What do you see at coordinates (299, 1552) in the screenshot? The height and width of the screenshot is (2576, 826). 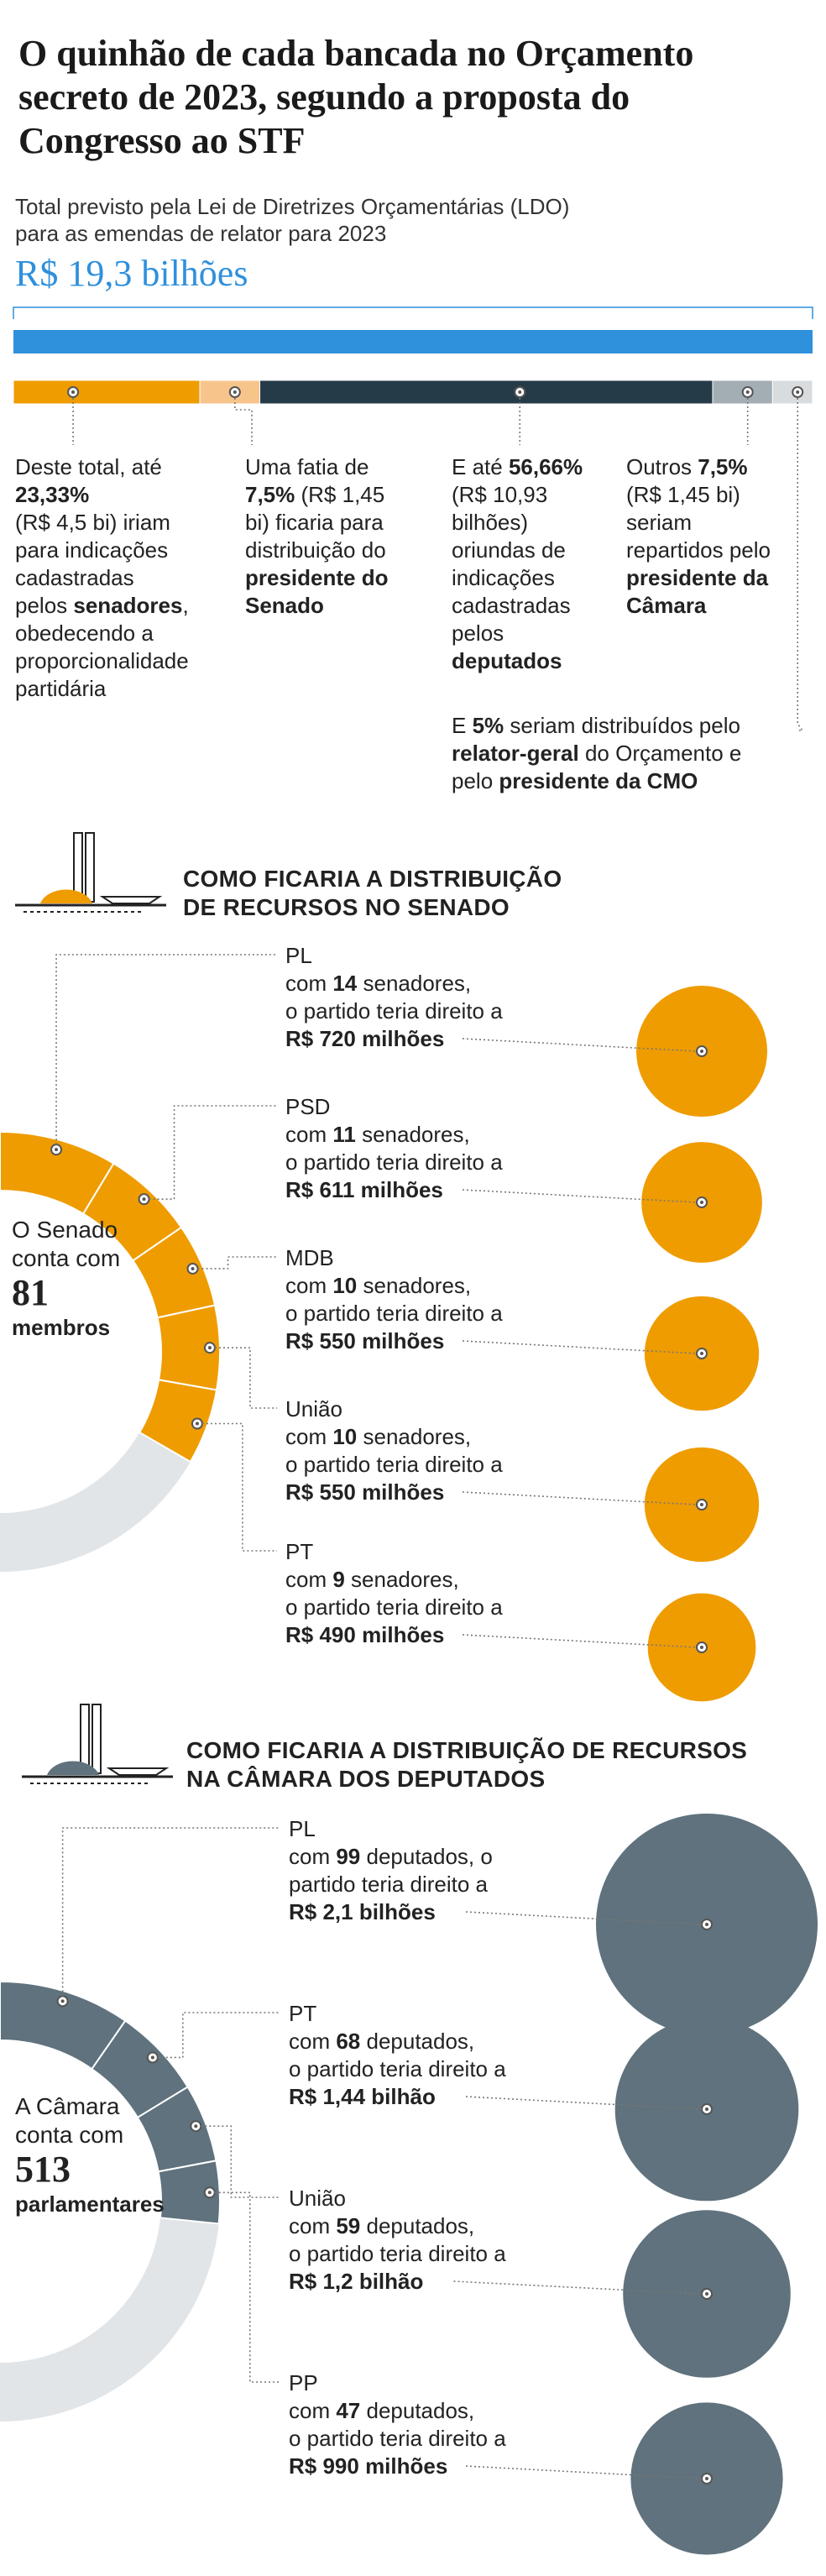 I see `senado-party-name: PT` at bounding box center [299, 1552].